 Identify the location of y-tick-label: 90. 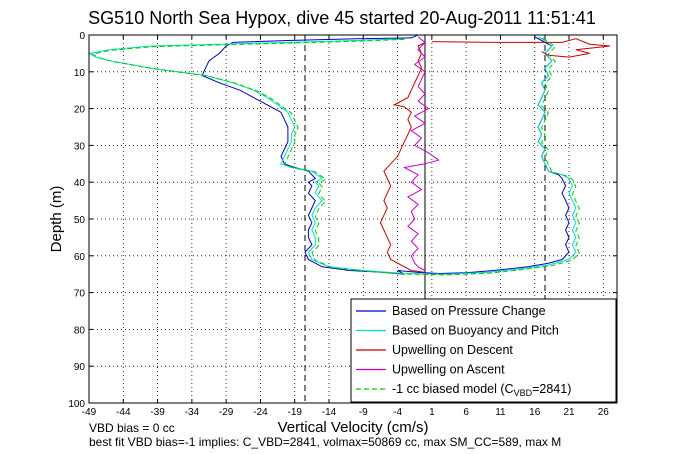
(80, 367).